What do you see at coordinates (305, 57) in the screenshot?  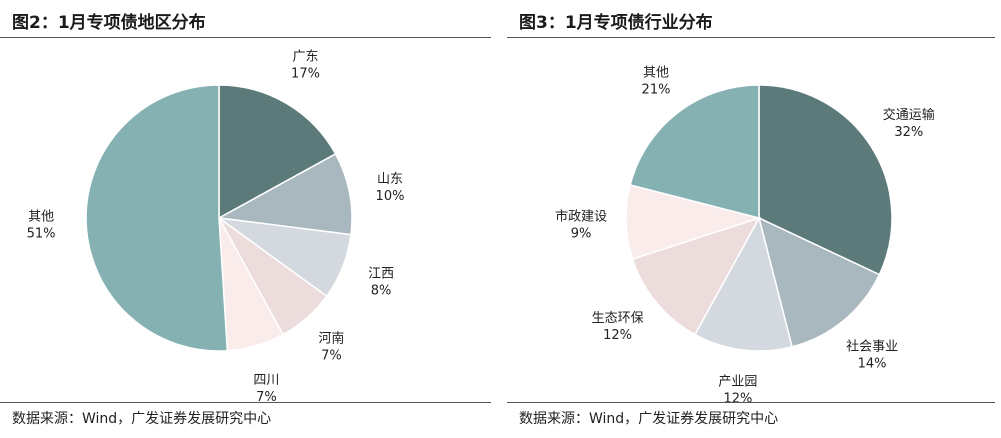 I see `slice-name-label: 广东` at bounding box center [305, 57].